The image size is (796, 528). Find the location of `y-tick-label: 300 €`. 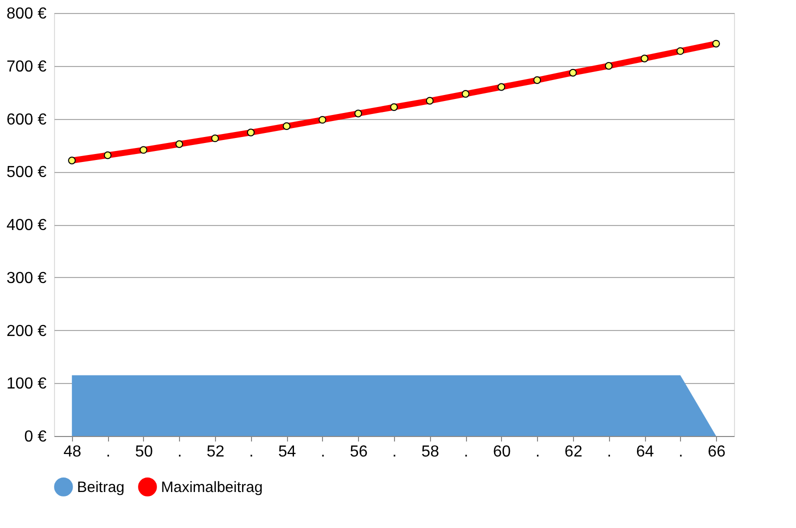

y-tick-label: 300 € is located at coordinates (26, 278).